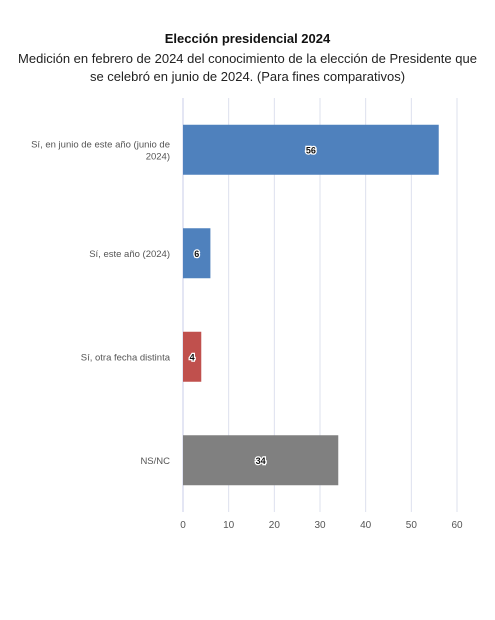 This screenshot has height=620, width=495. I want to click on data-label: 4, so click(192, 357).